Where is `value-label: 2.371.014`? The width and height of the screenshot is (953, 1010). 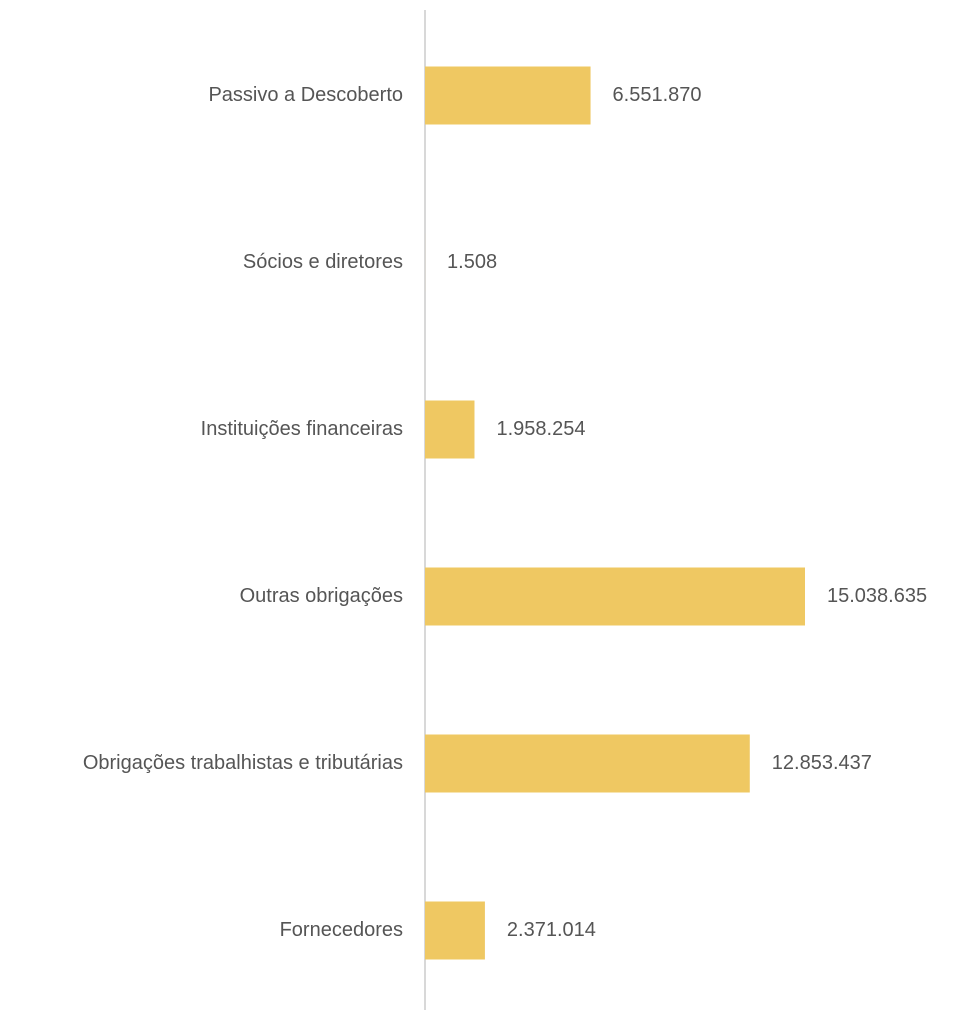 value-label: 2.371.014 is located at coordinates (551, 930).